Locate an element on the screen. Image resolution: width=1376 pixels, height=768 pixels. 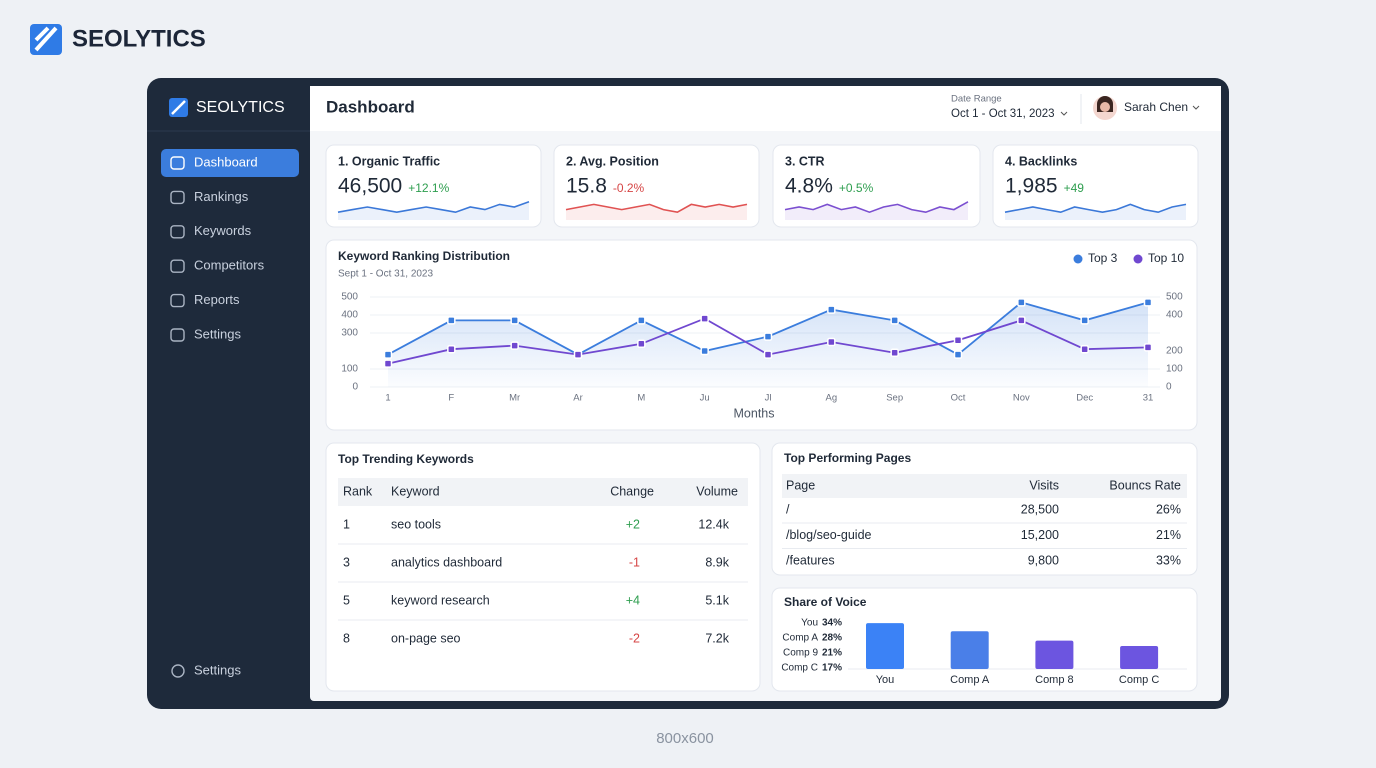
nav-item: Keywords is located at coordinates (223, 230).